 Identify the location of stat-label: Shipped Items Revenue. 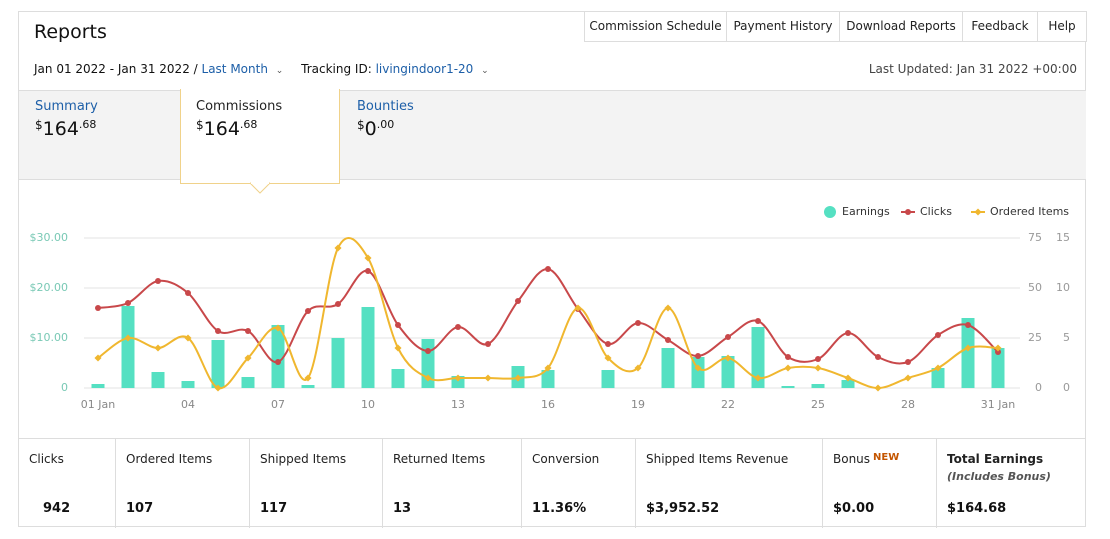
(717, 459).